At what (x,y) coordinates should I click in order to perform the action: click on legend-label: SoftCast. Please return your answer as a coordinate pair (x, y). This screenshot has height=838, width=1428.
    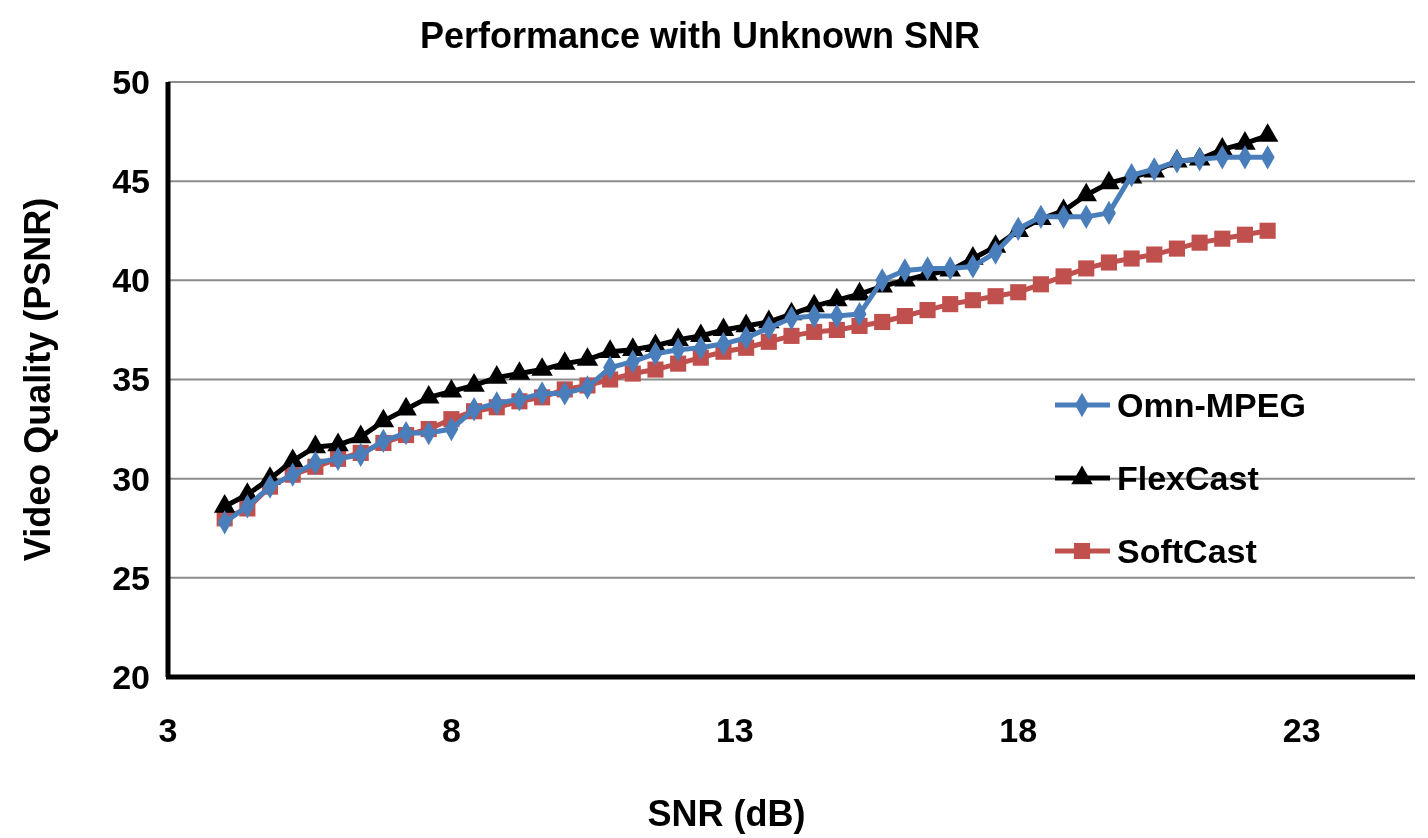
    Looking at the image, I should click on (1187, 550).